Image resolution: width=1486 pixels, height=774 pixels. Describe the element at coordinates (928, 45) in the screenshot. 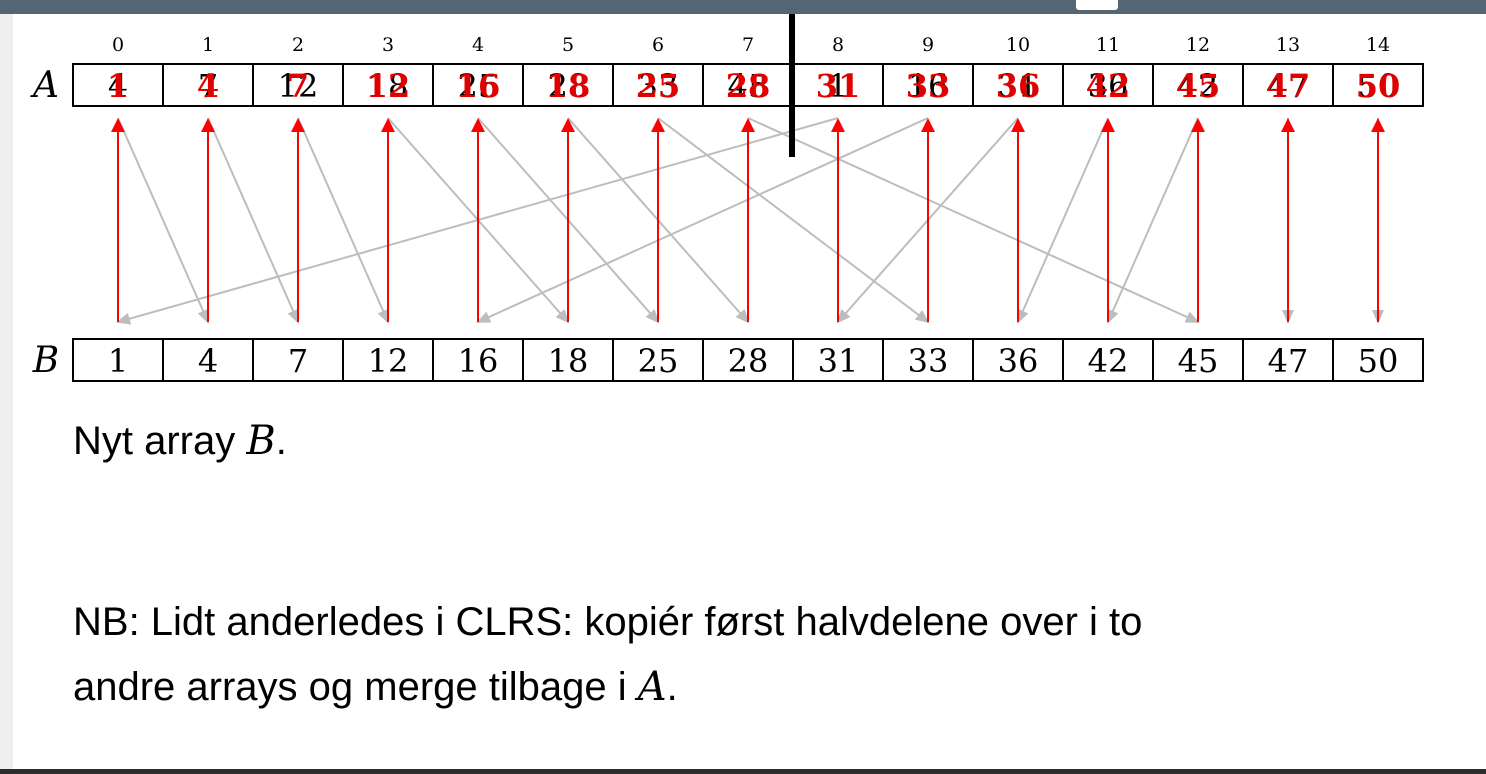

I see `index-label: 9` at that location.